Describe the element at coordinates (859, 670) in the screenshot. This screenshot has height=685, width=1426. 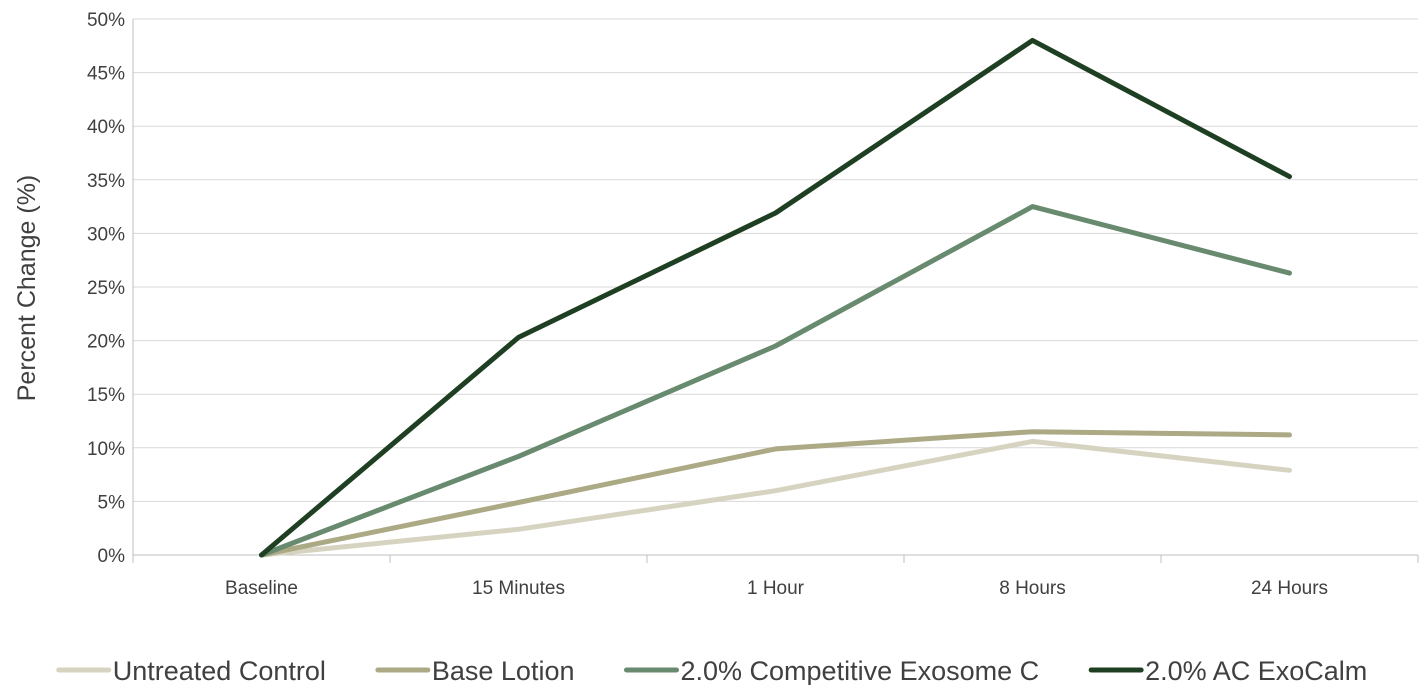
I see `legend-label: 2.0% Competitive Exosome C` at that location.